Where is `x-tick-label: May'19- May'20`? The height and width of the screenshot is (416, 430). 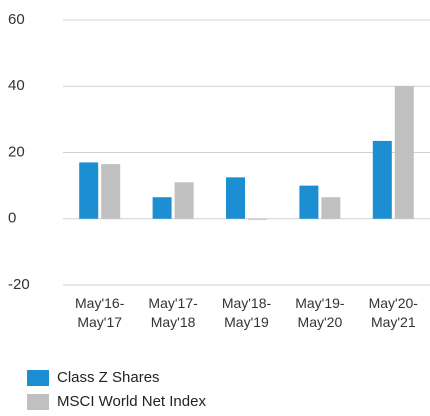 x-tick-label: May'19- May'20 is located at coordinates (320, 312).